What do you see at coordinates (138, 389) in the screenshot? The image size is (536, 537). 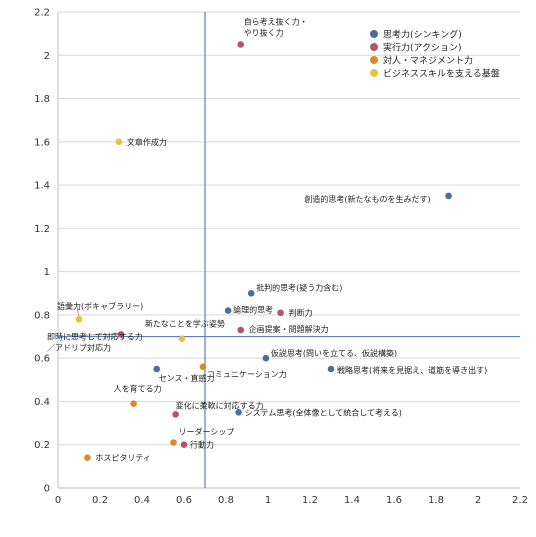 I see `point-label: 人を育てる力` at bounding box center [138, 389].